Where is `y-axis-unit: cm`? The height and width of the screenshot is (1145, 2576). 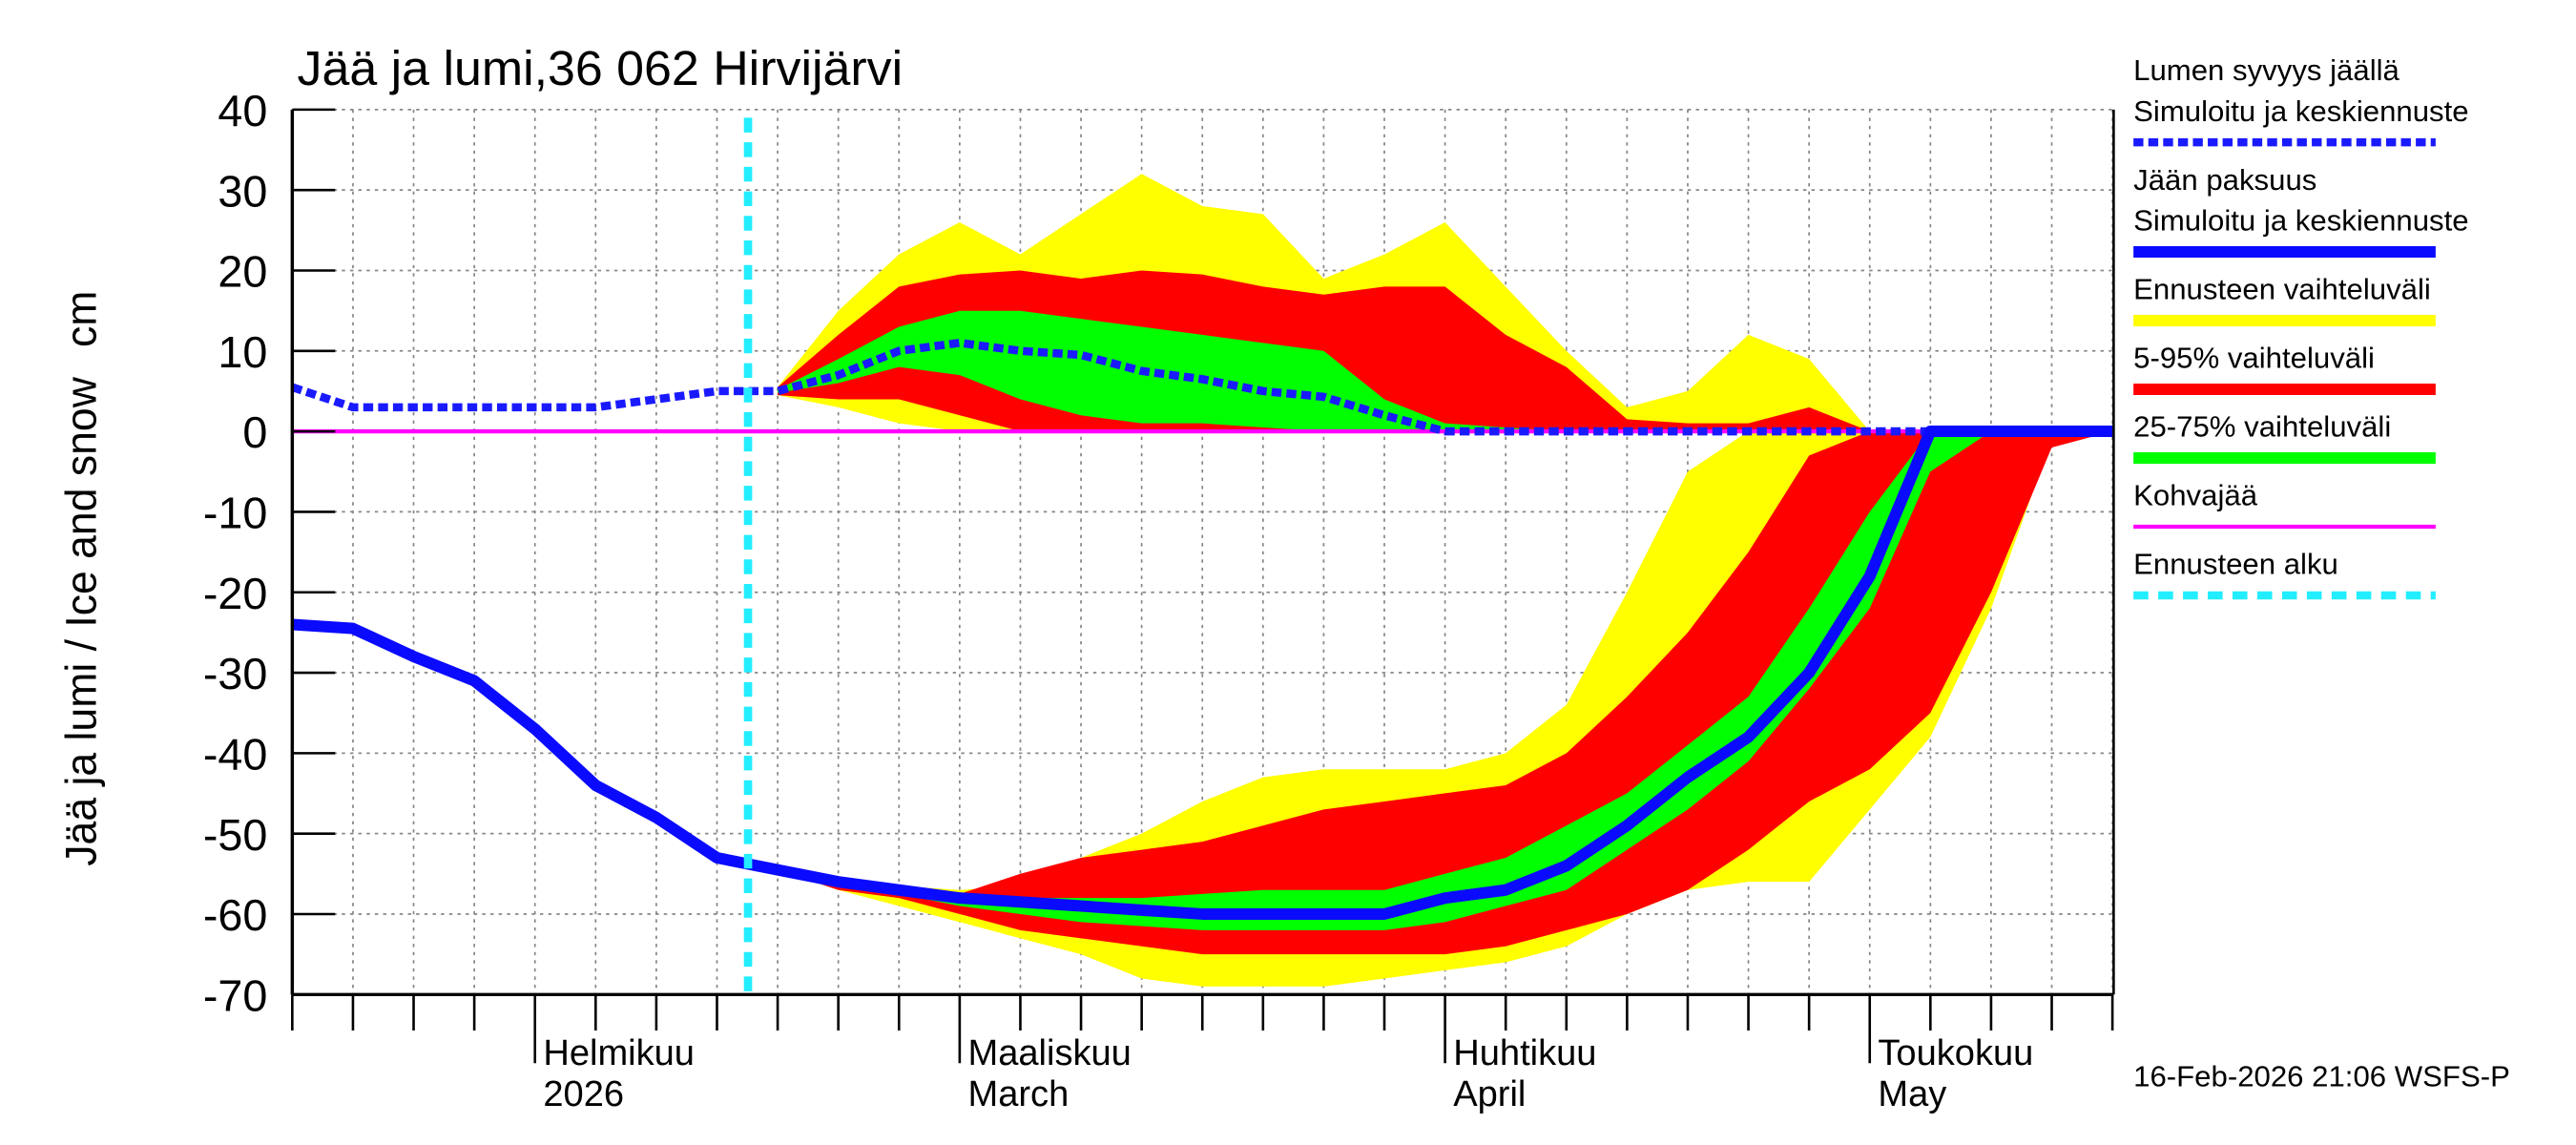
y-axis-unit: cm is located at coordinates (81, 319).